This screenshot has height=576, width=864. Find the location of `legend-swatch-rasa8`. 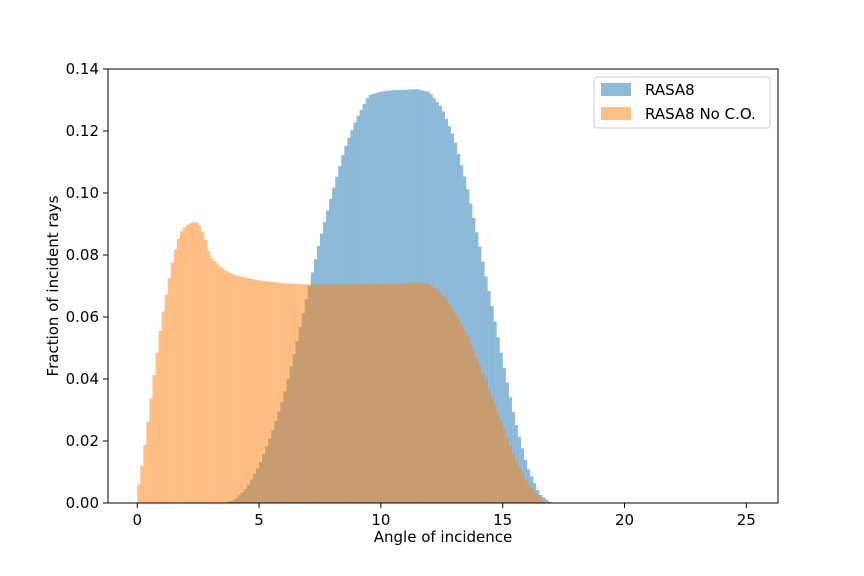

legend-swatch-rasa8 is located at coordinates (616, 89).